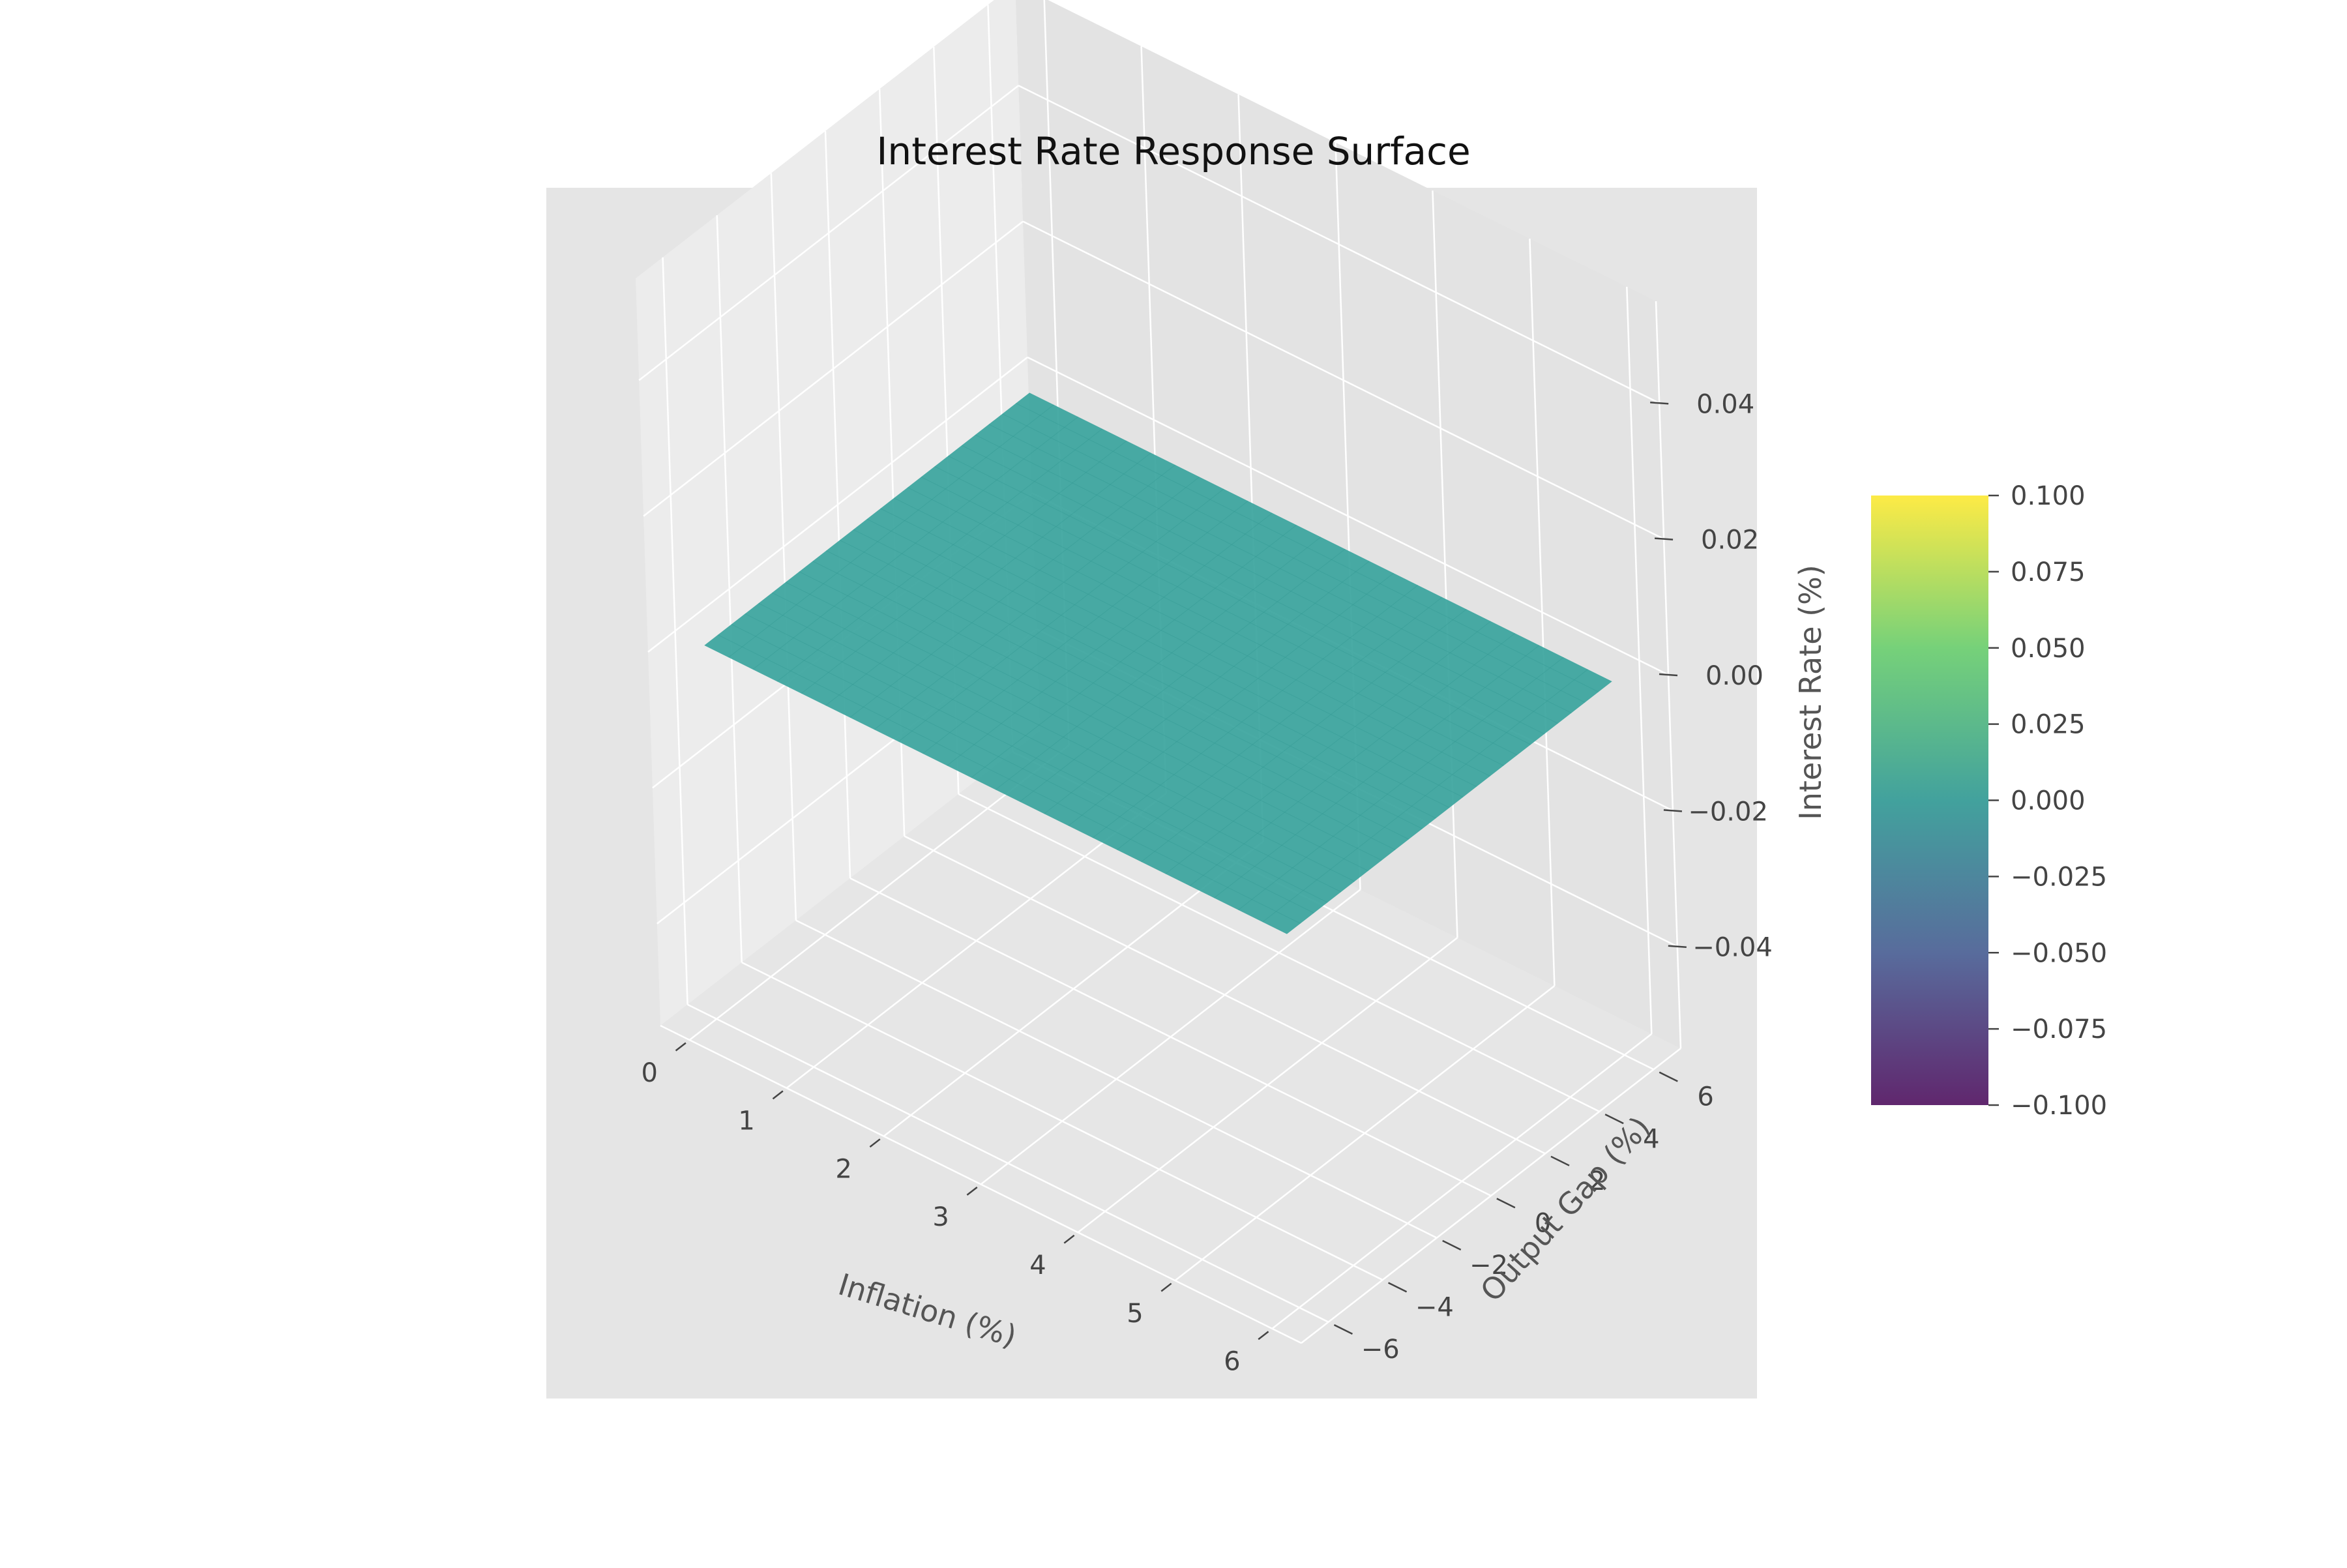 The height and width of the screenshot is (1568, 2347). Describe the element at coordinates (1730, 540) in the screenshot. I see `z-tick-label: 0.02` at that location.